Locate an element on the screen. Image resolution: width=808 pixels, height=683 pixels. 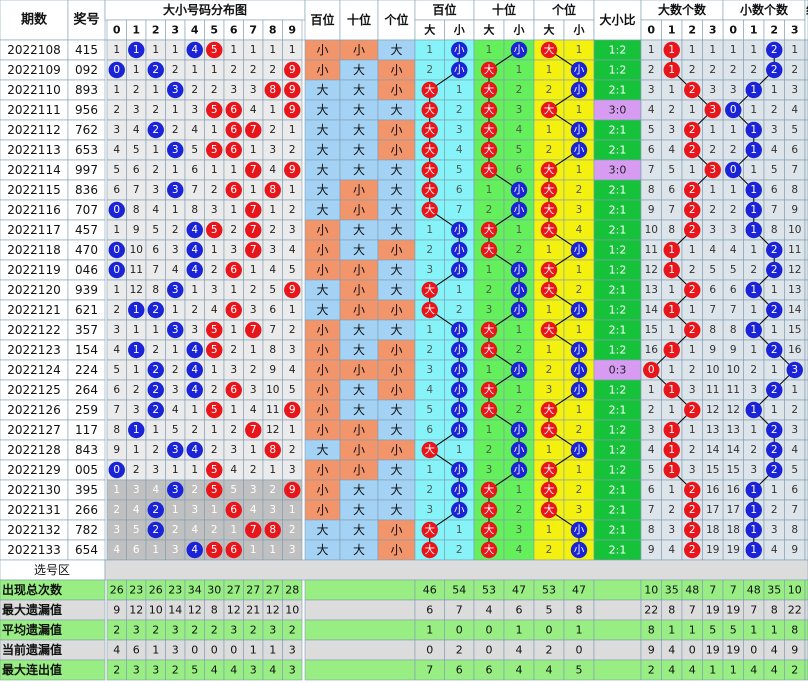
unit-size-text: 大 is located at coordinates (396, 230).